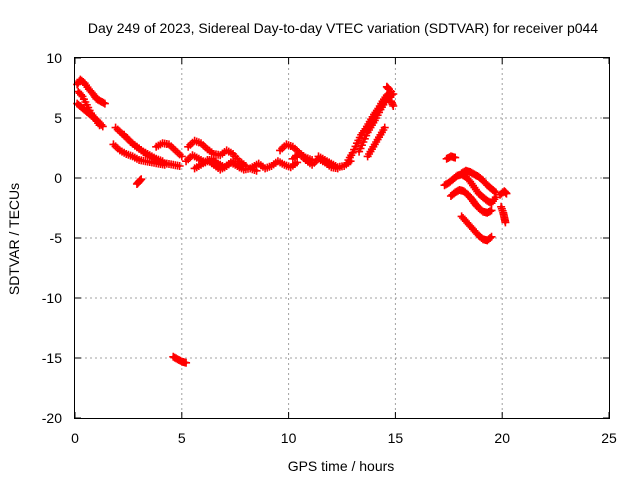 This screenshot has width=640, height=480. I want to click on x-tick-label: 10, so click(289, 438).